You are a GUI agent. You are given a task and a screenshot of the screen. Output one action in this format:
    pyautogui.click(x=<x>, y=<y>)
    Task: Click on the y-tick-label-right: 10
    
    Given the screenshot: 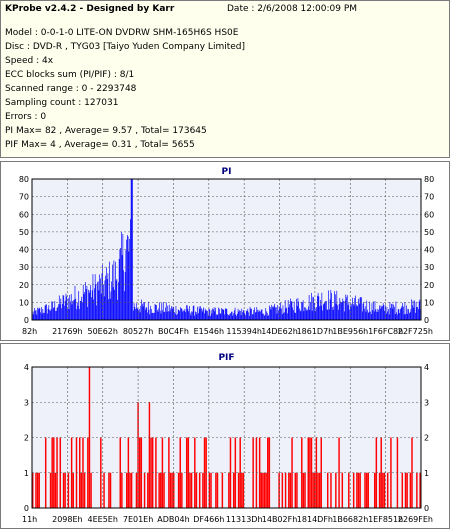 What is the action you would take?
    pyautogui.click(x=429, y=302)
    